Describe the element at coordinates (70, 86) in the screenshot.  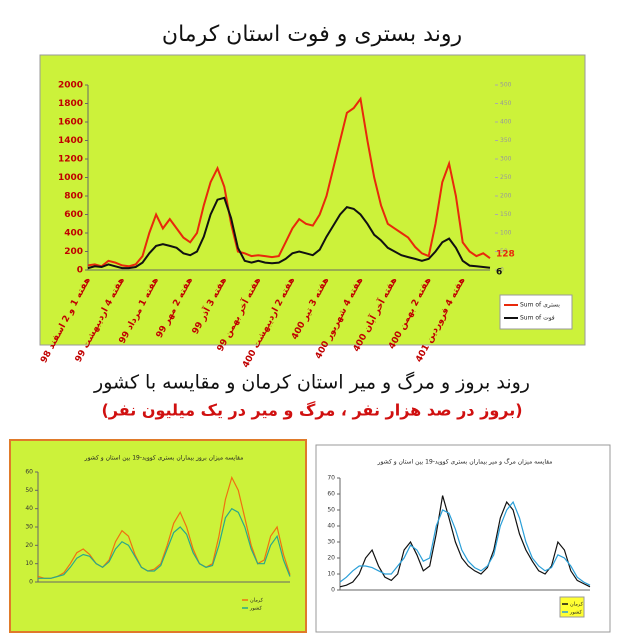
I see `y-tick-label: 2000` at that location.